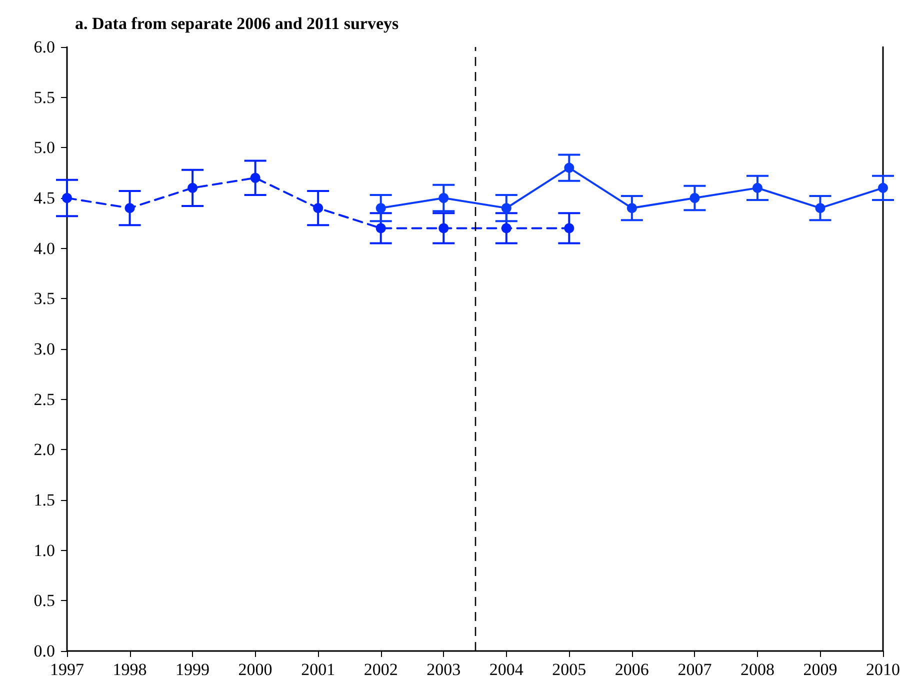 The height and width of the screenshot is (693, 907). I want to click on y-tick-label: 0.0, so click(44, 651).